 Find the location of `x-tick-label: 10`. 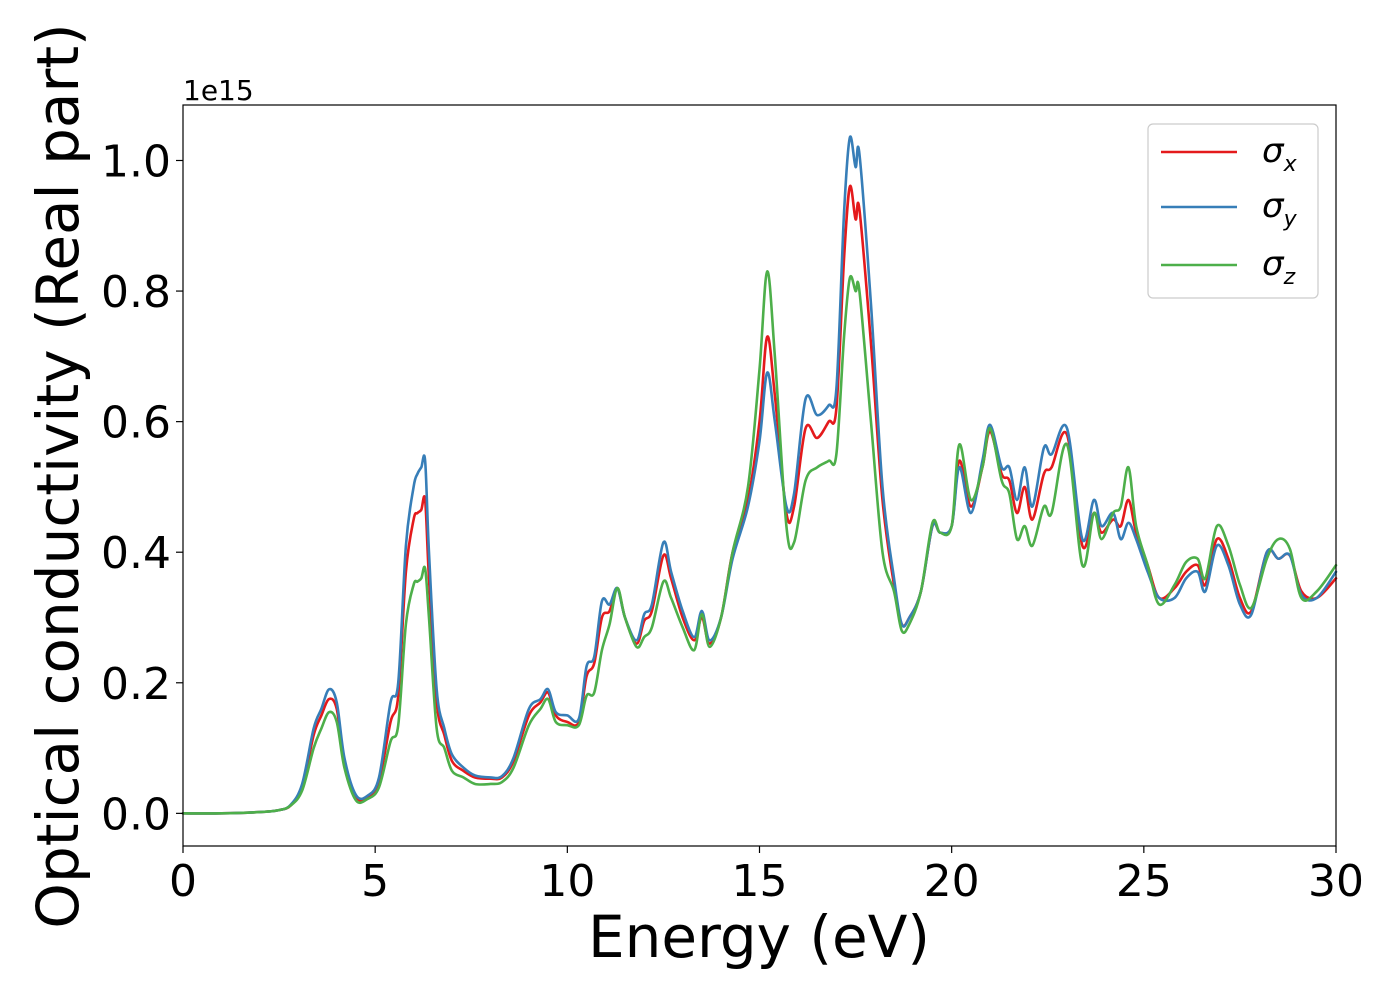

x-tick-label: 10 is located at coordinates (567, 881).